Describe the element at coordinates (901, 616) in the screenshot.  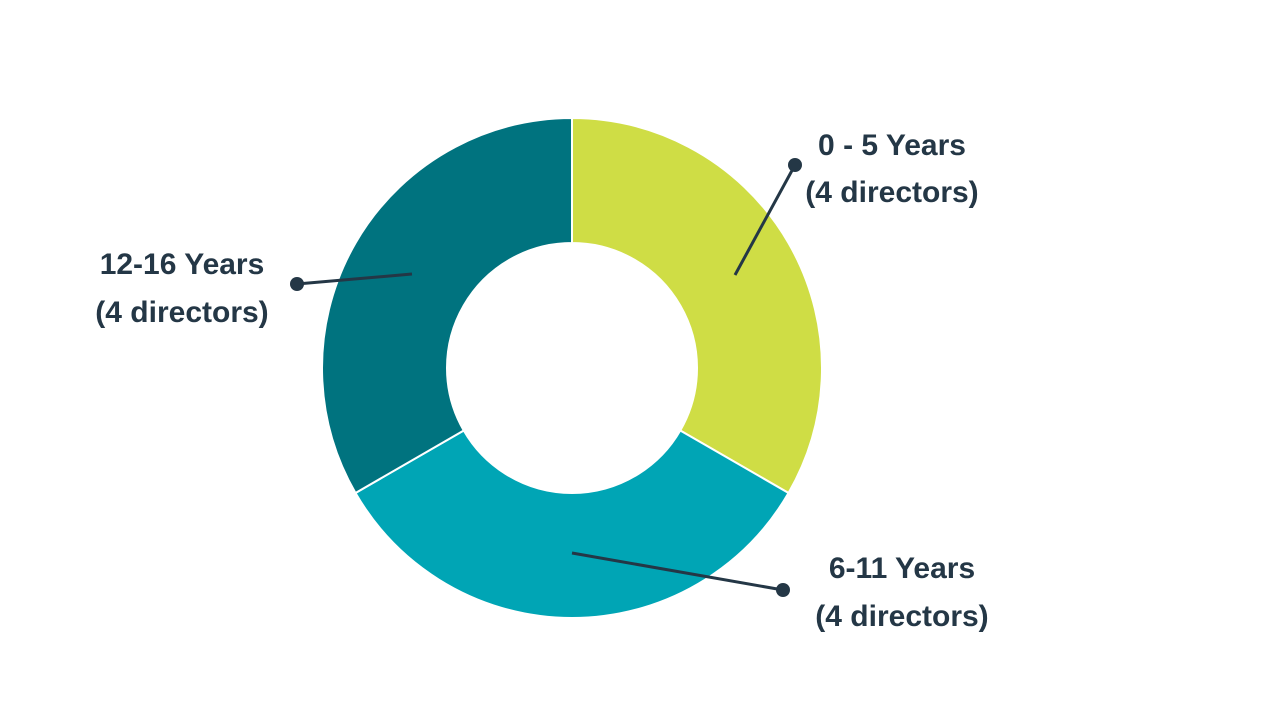
I see `slice-sublabel-1: (4 directors)` at that location.